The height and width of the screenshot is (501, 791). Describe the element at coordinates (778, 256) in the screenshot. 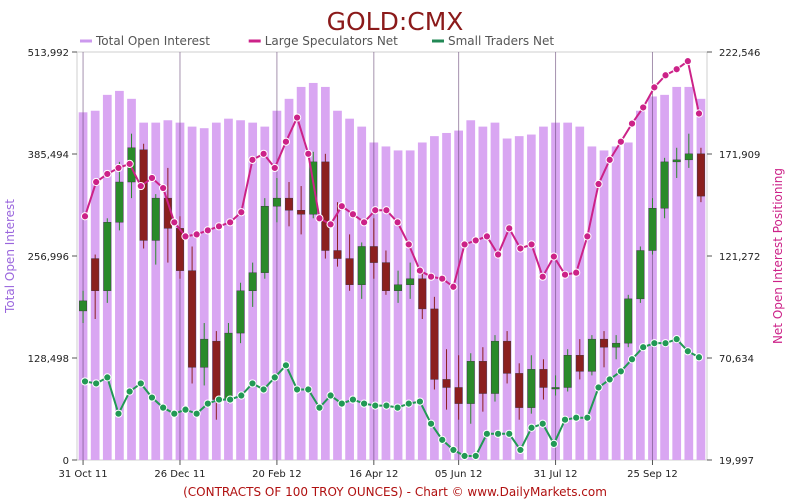

I see `right-axis-title: Net Open Interest Positioning` at that location.